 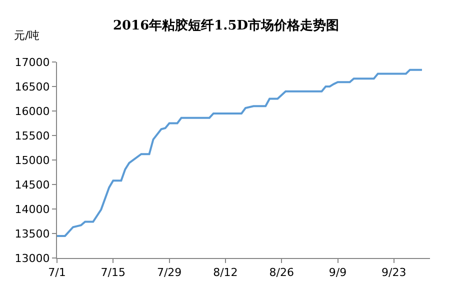 What do you see at coordinates (57, 273) in the screenshot?
I see `x-tick-label: 7/1` at bounding box center [57, 273].